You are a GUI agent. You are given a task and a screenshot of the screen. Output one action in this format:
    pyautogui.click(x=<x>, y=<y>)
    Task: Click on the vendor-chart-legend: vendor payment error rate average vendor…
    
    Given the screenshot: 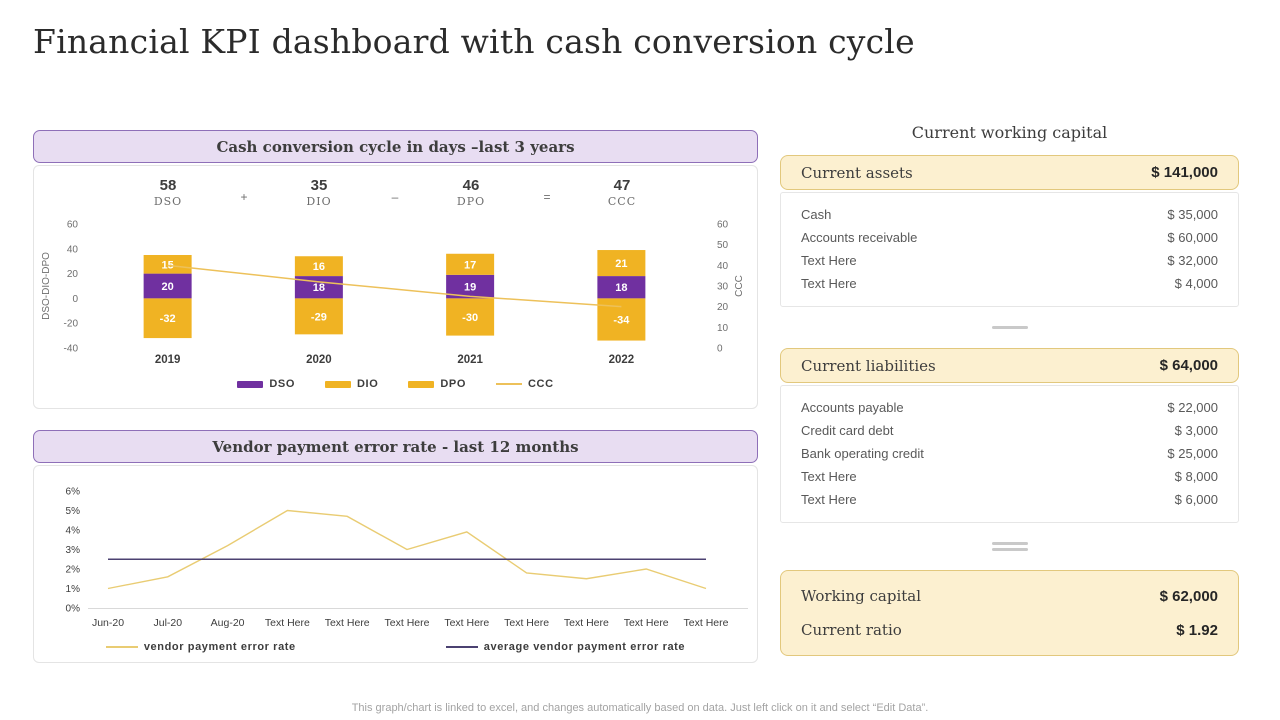 What is the action you would take?
    pyautogui.click(x=395, y=645)
    